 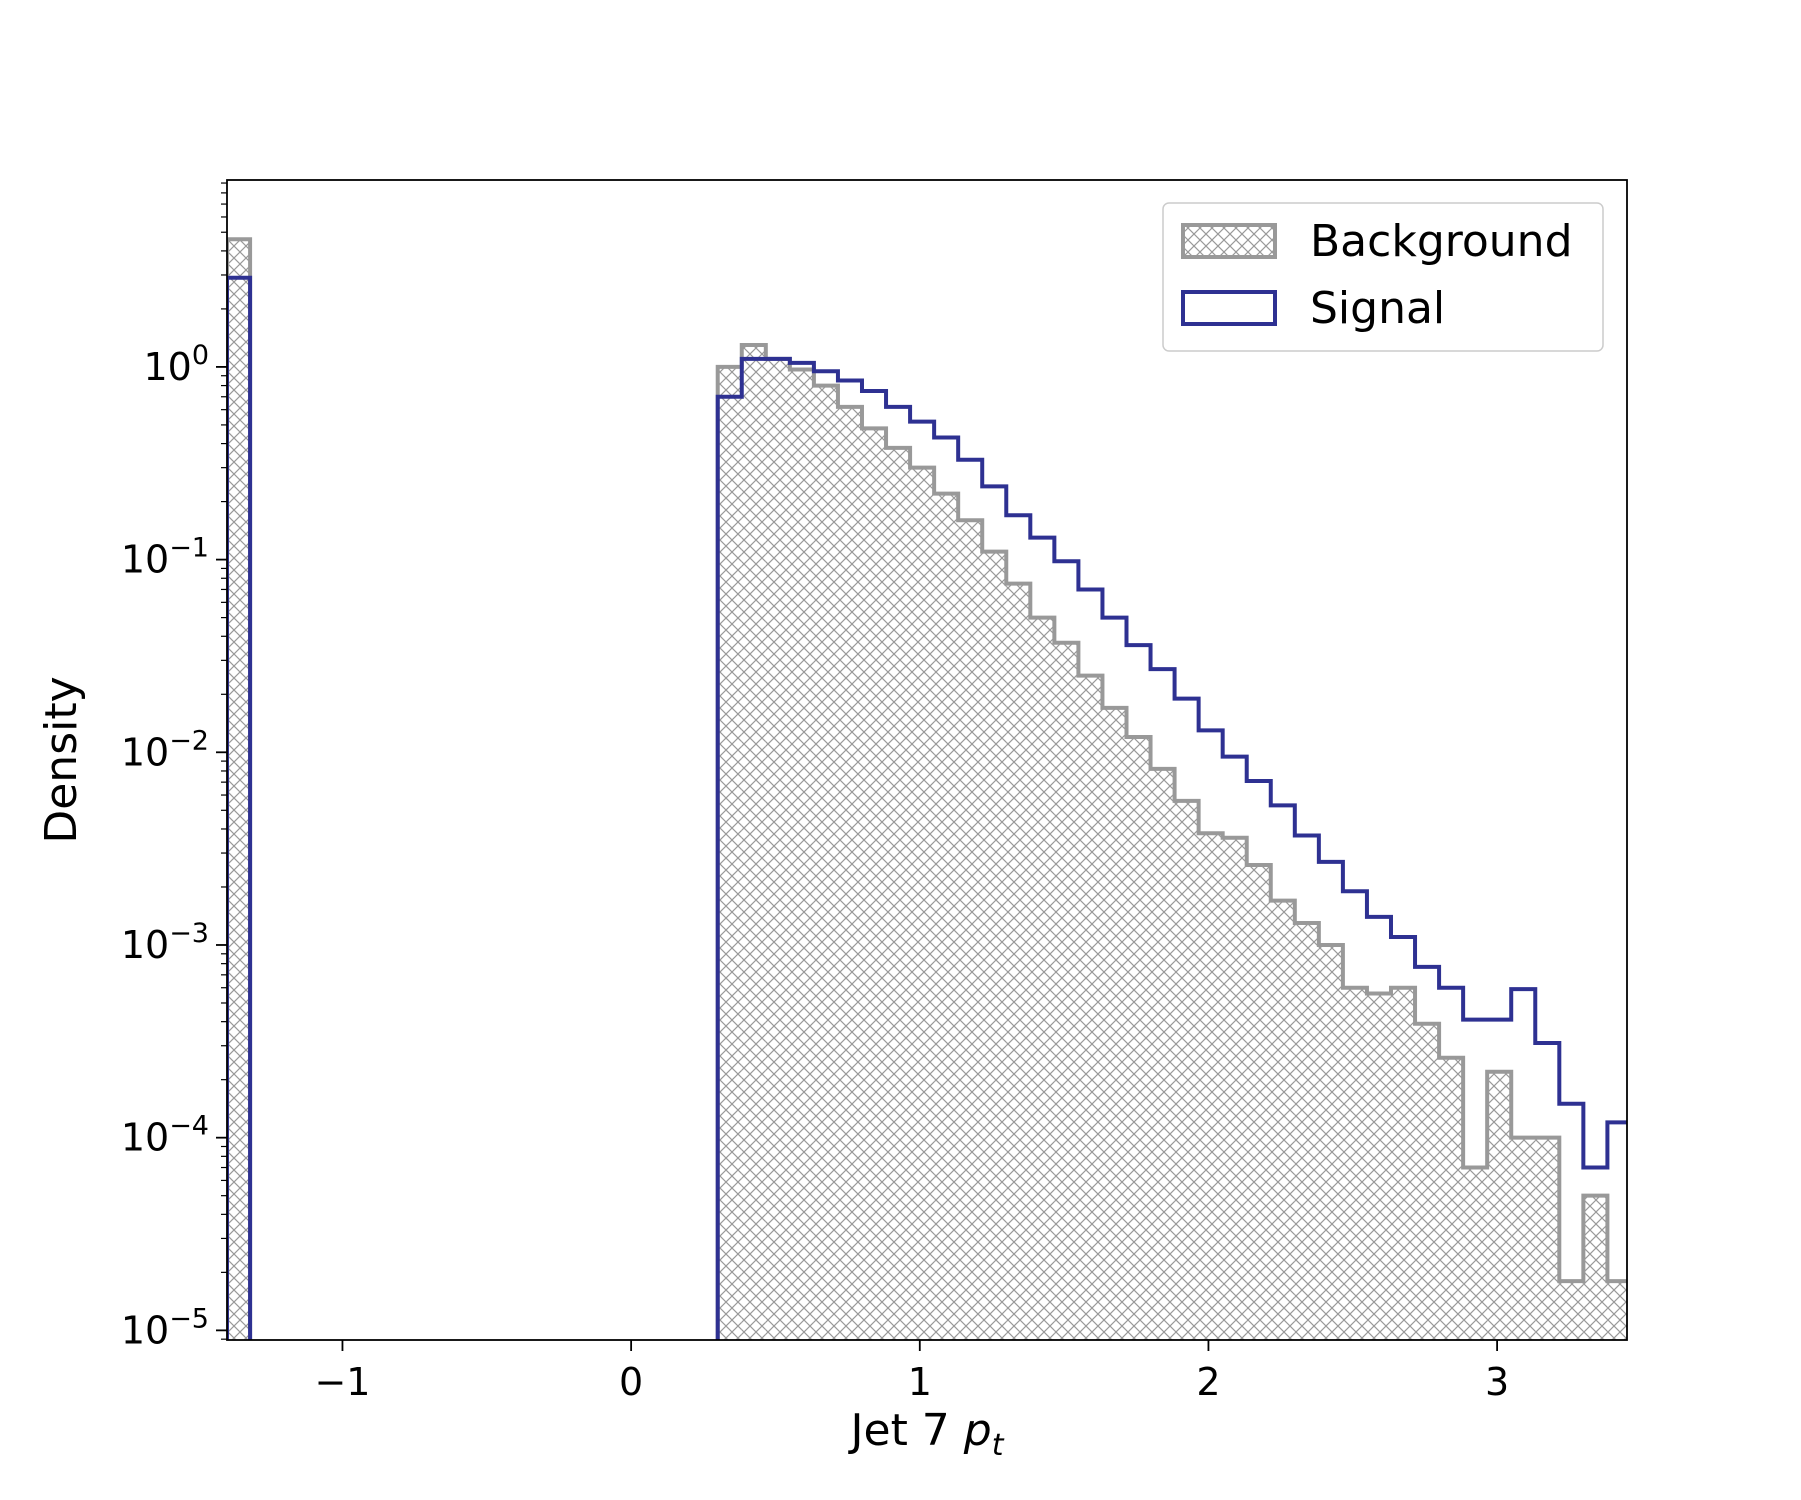 What do you see at coordinates (1208, 1382) in the screenshot?
I see `x-tick-label: 2` at bounding box center [1208, 1382].